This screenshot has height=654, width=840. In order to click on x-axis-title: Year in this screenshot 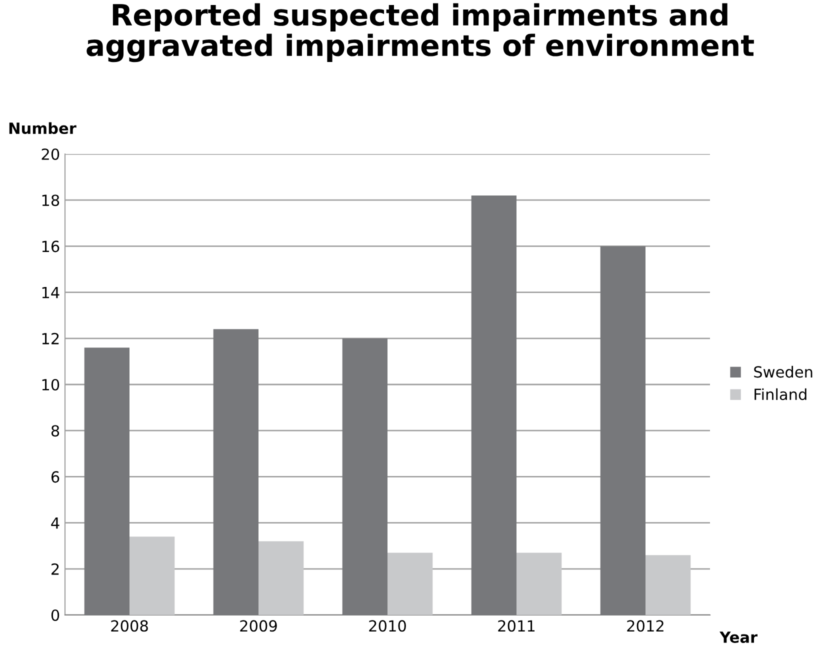, I will do `click(739, 637)`.